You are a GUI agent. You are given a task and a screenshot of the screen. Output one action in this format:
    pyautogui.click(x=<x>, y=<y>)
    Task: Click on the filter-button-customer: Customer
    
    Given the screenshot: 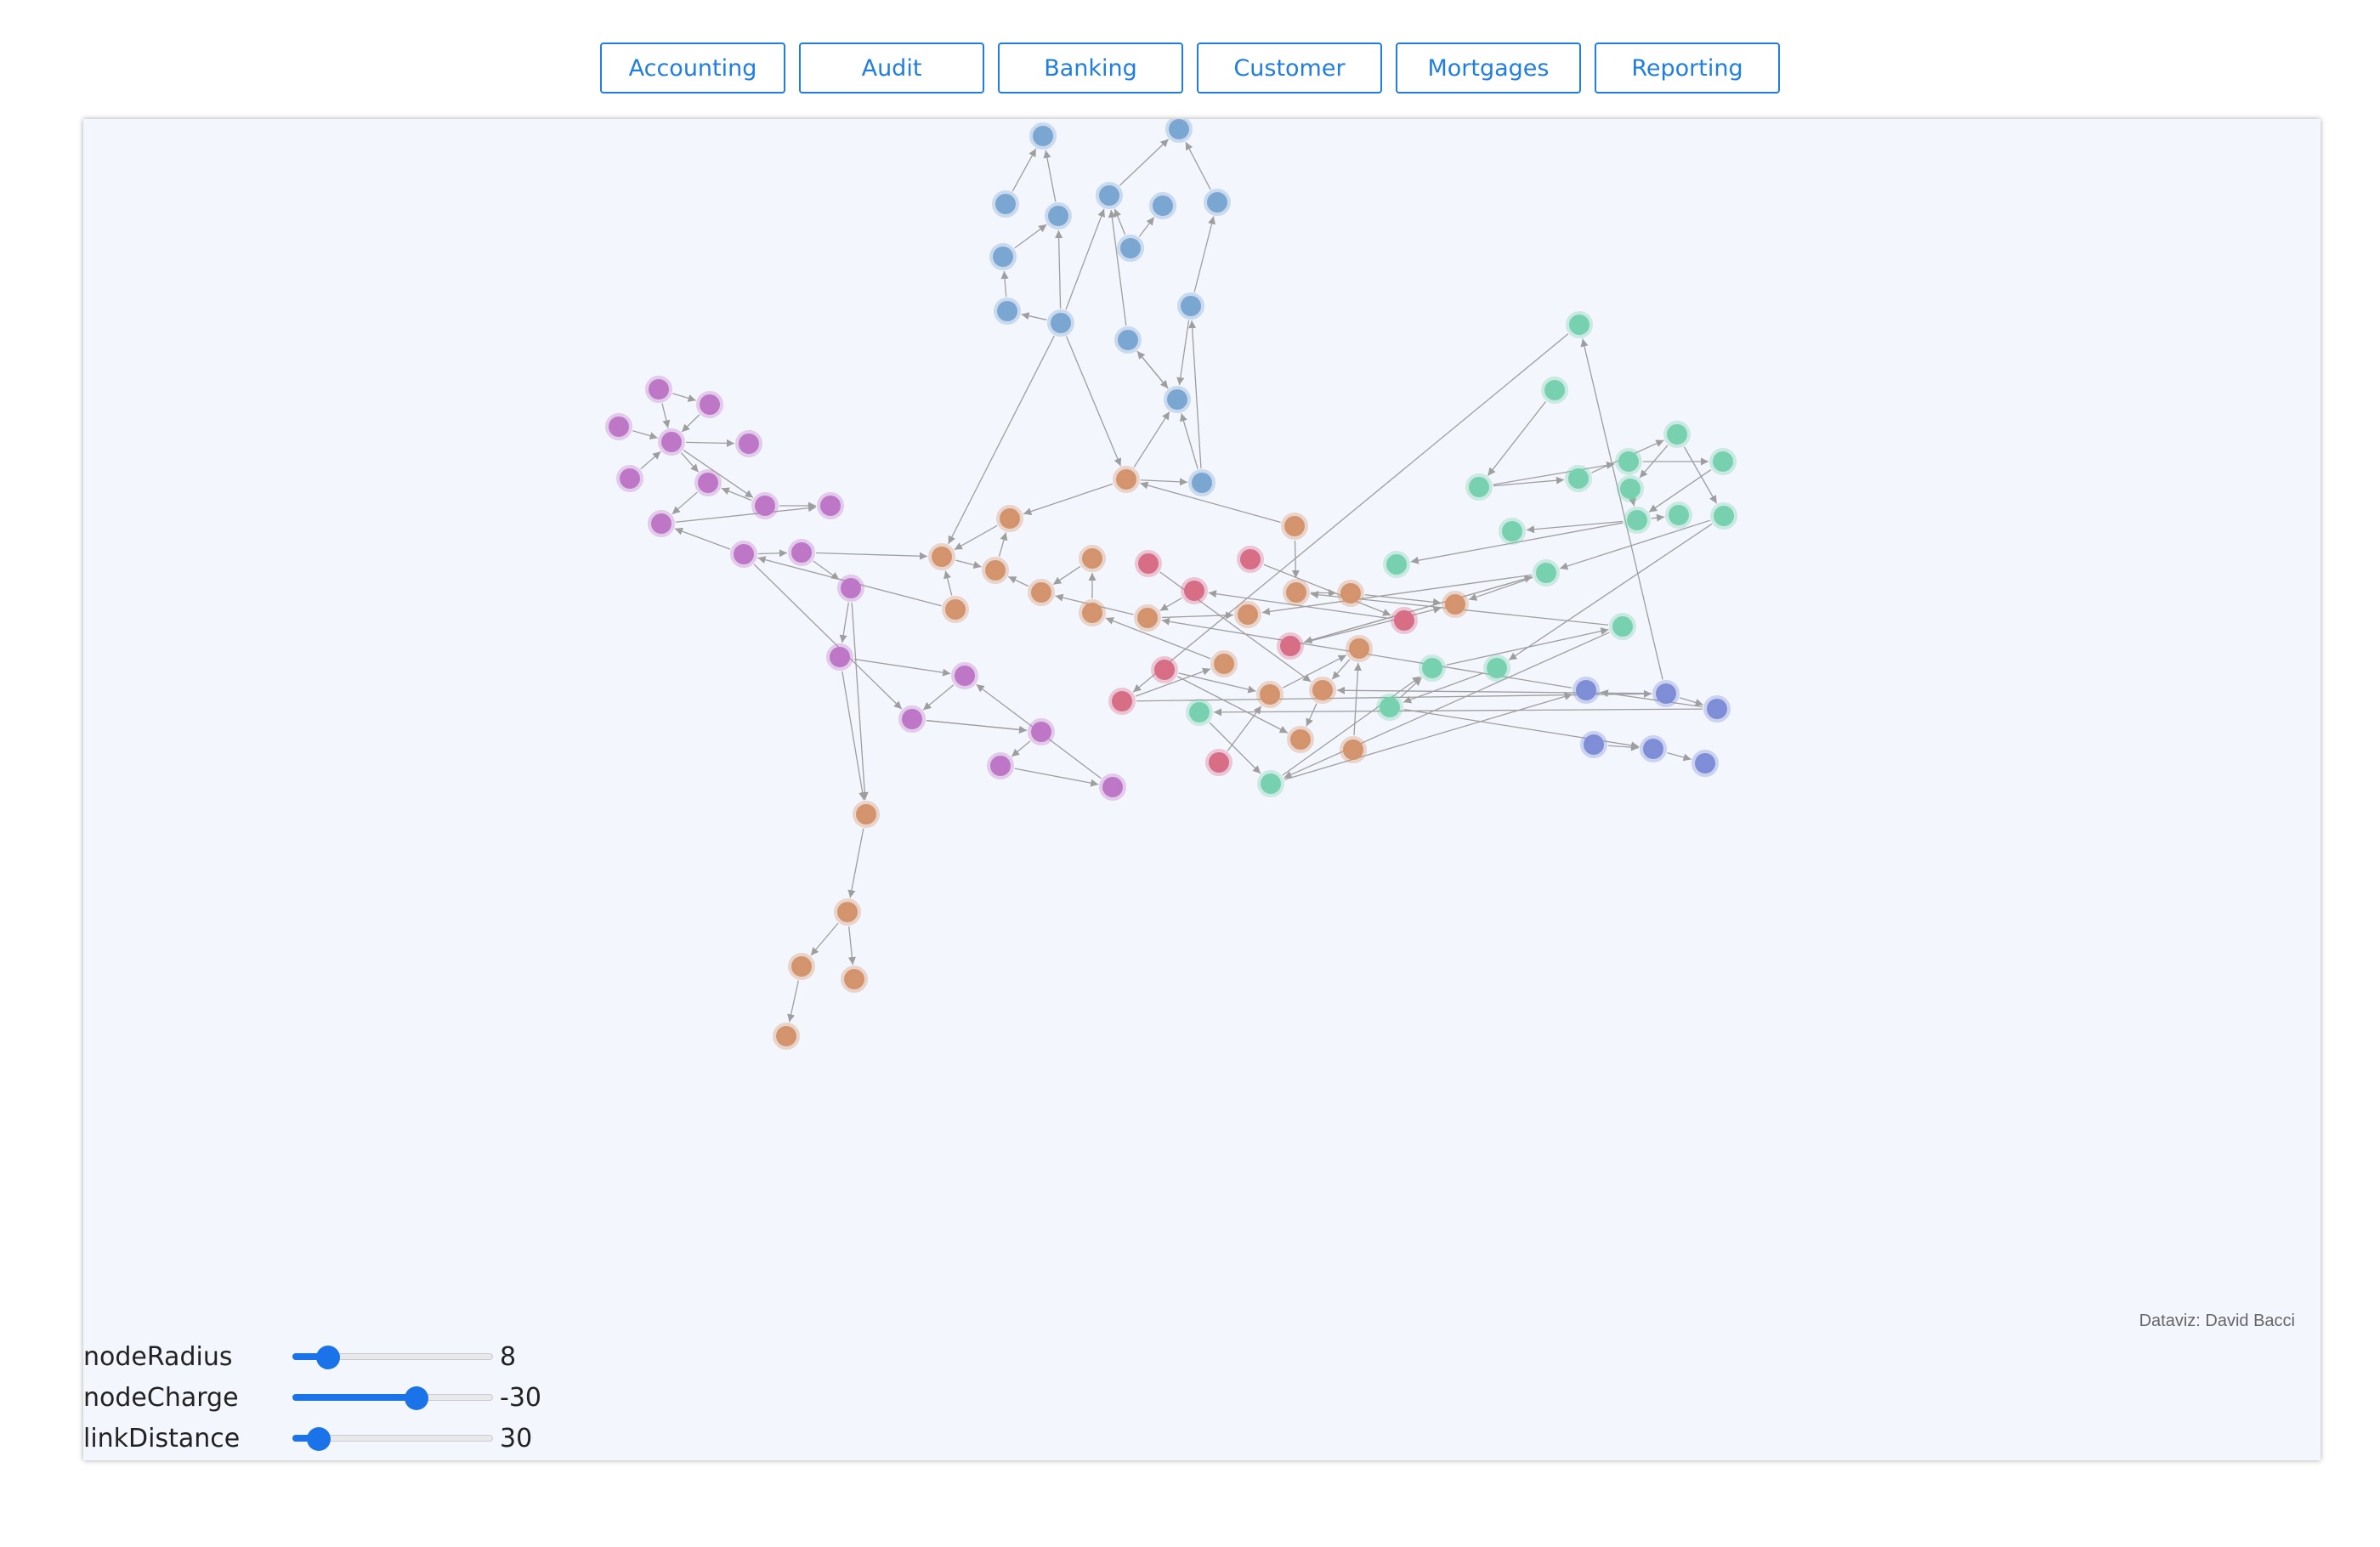 What is the action you would take?
    pyautogui.click(x=1289, y=68)
    